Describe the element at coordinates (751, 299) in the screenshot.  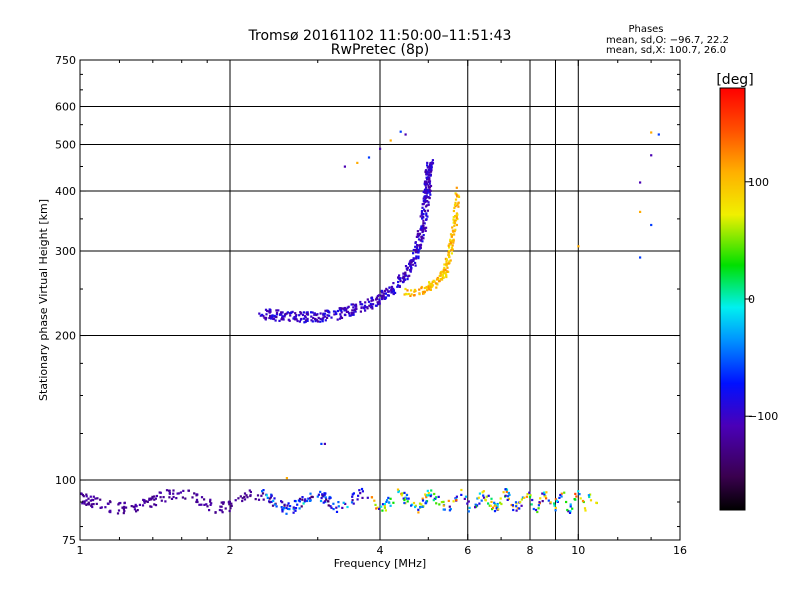
I see `colorbar-tick-label: 0` at that location.